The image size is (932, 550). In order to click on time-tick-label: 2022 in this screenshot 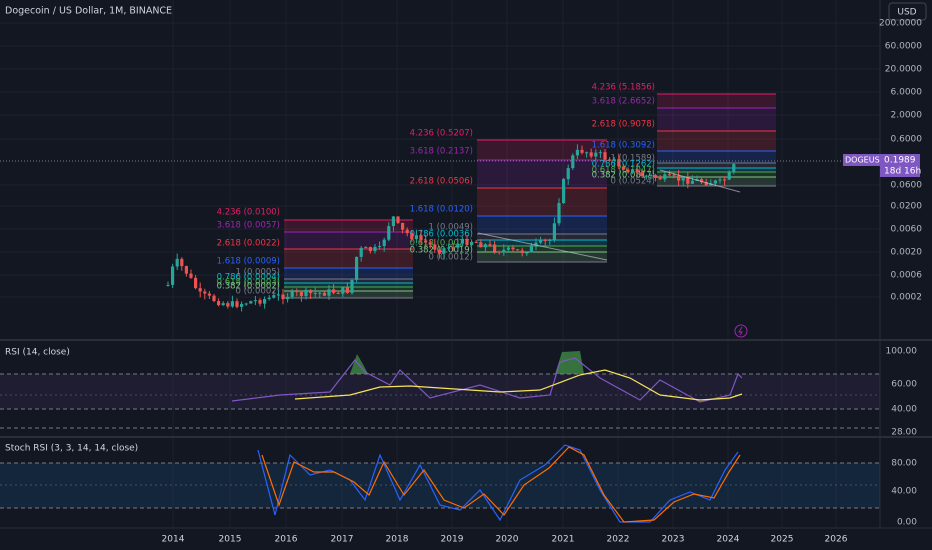, I will do `click(618, 540)`.